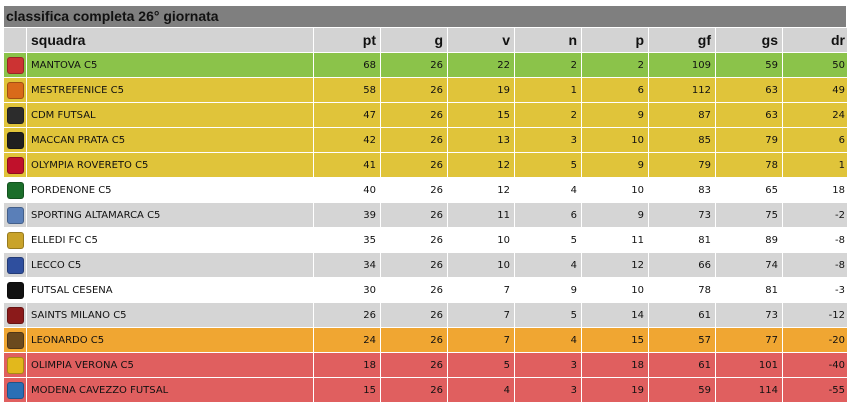 The image size is (847, 408). I want to click on table-row: LECCO C5 34 26 10 4 12 66 74 -8, so click(425, 265).